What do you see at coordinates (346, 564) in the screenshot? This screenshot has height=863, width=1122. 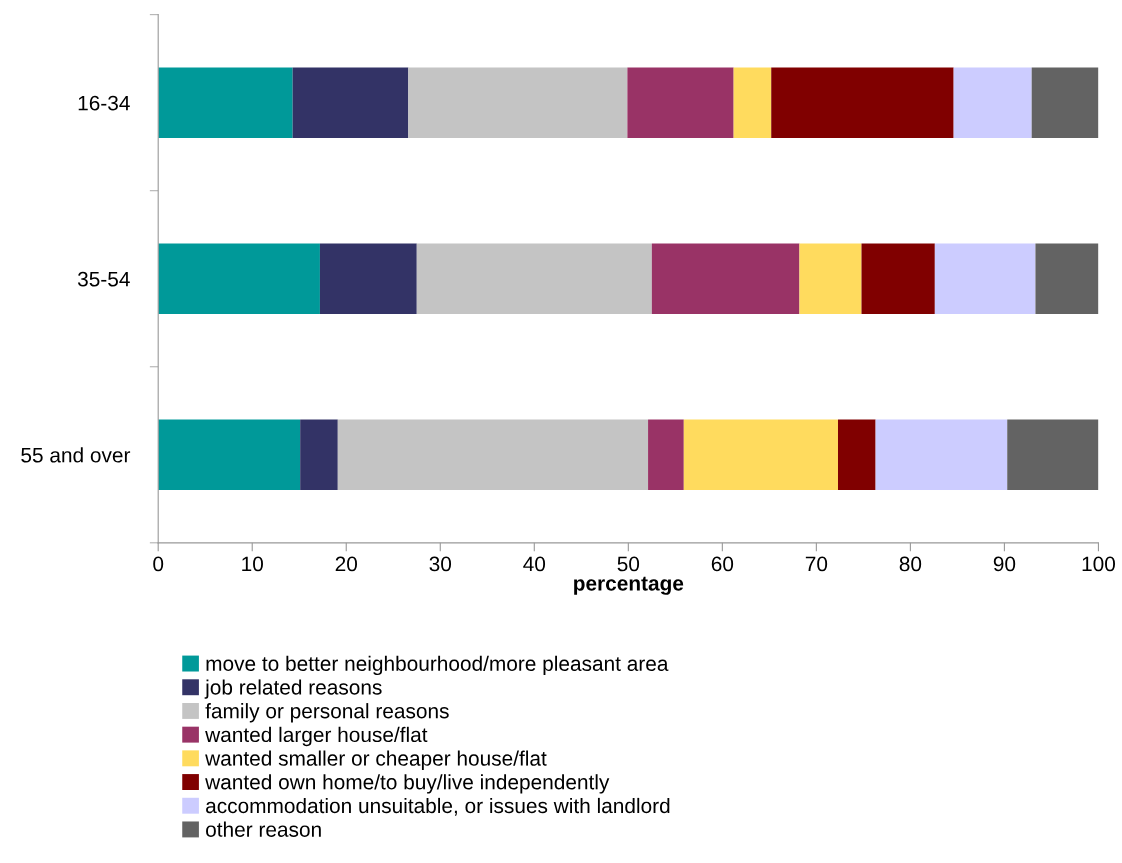 I see `x-tick-label: 20` at bounding box center [346, 564].